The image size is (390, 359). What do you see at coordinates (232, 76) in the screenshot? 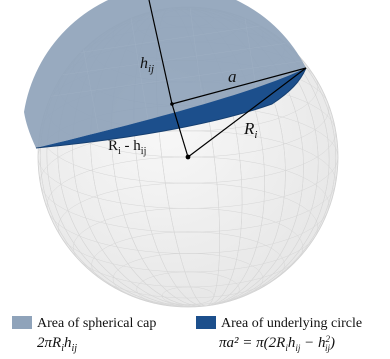
I see `label-a: a` at bounding box center [232, 76].